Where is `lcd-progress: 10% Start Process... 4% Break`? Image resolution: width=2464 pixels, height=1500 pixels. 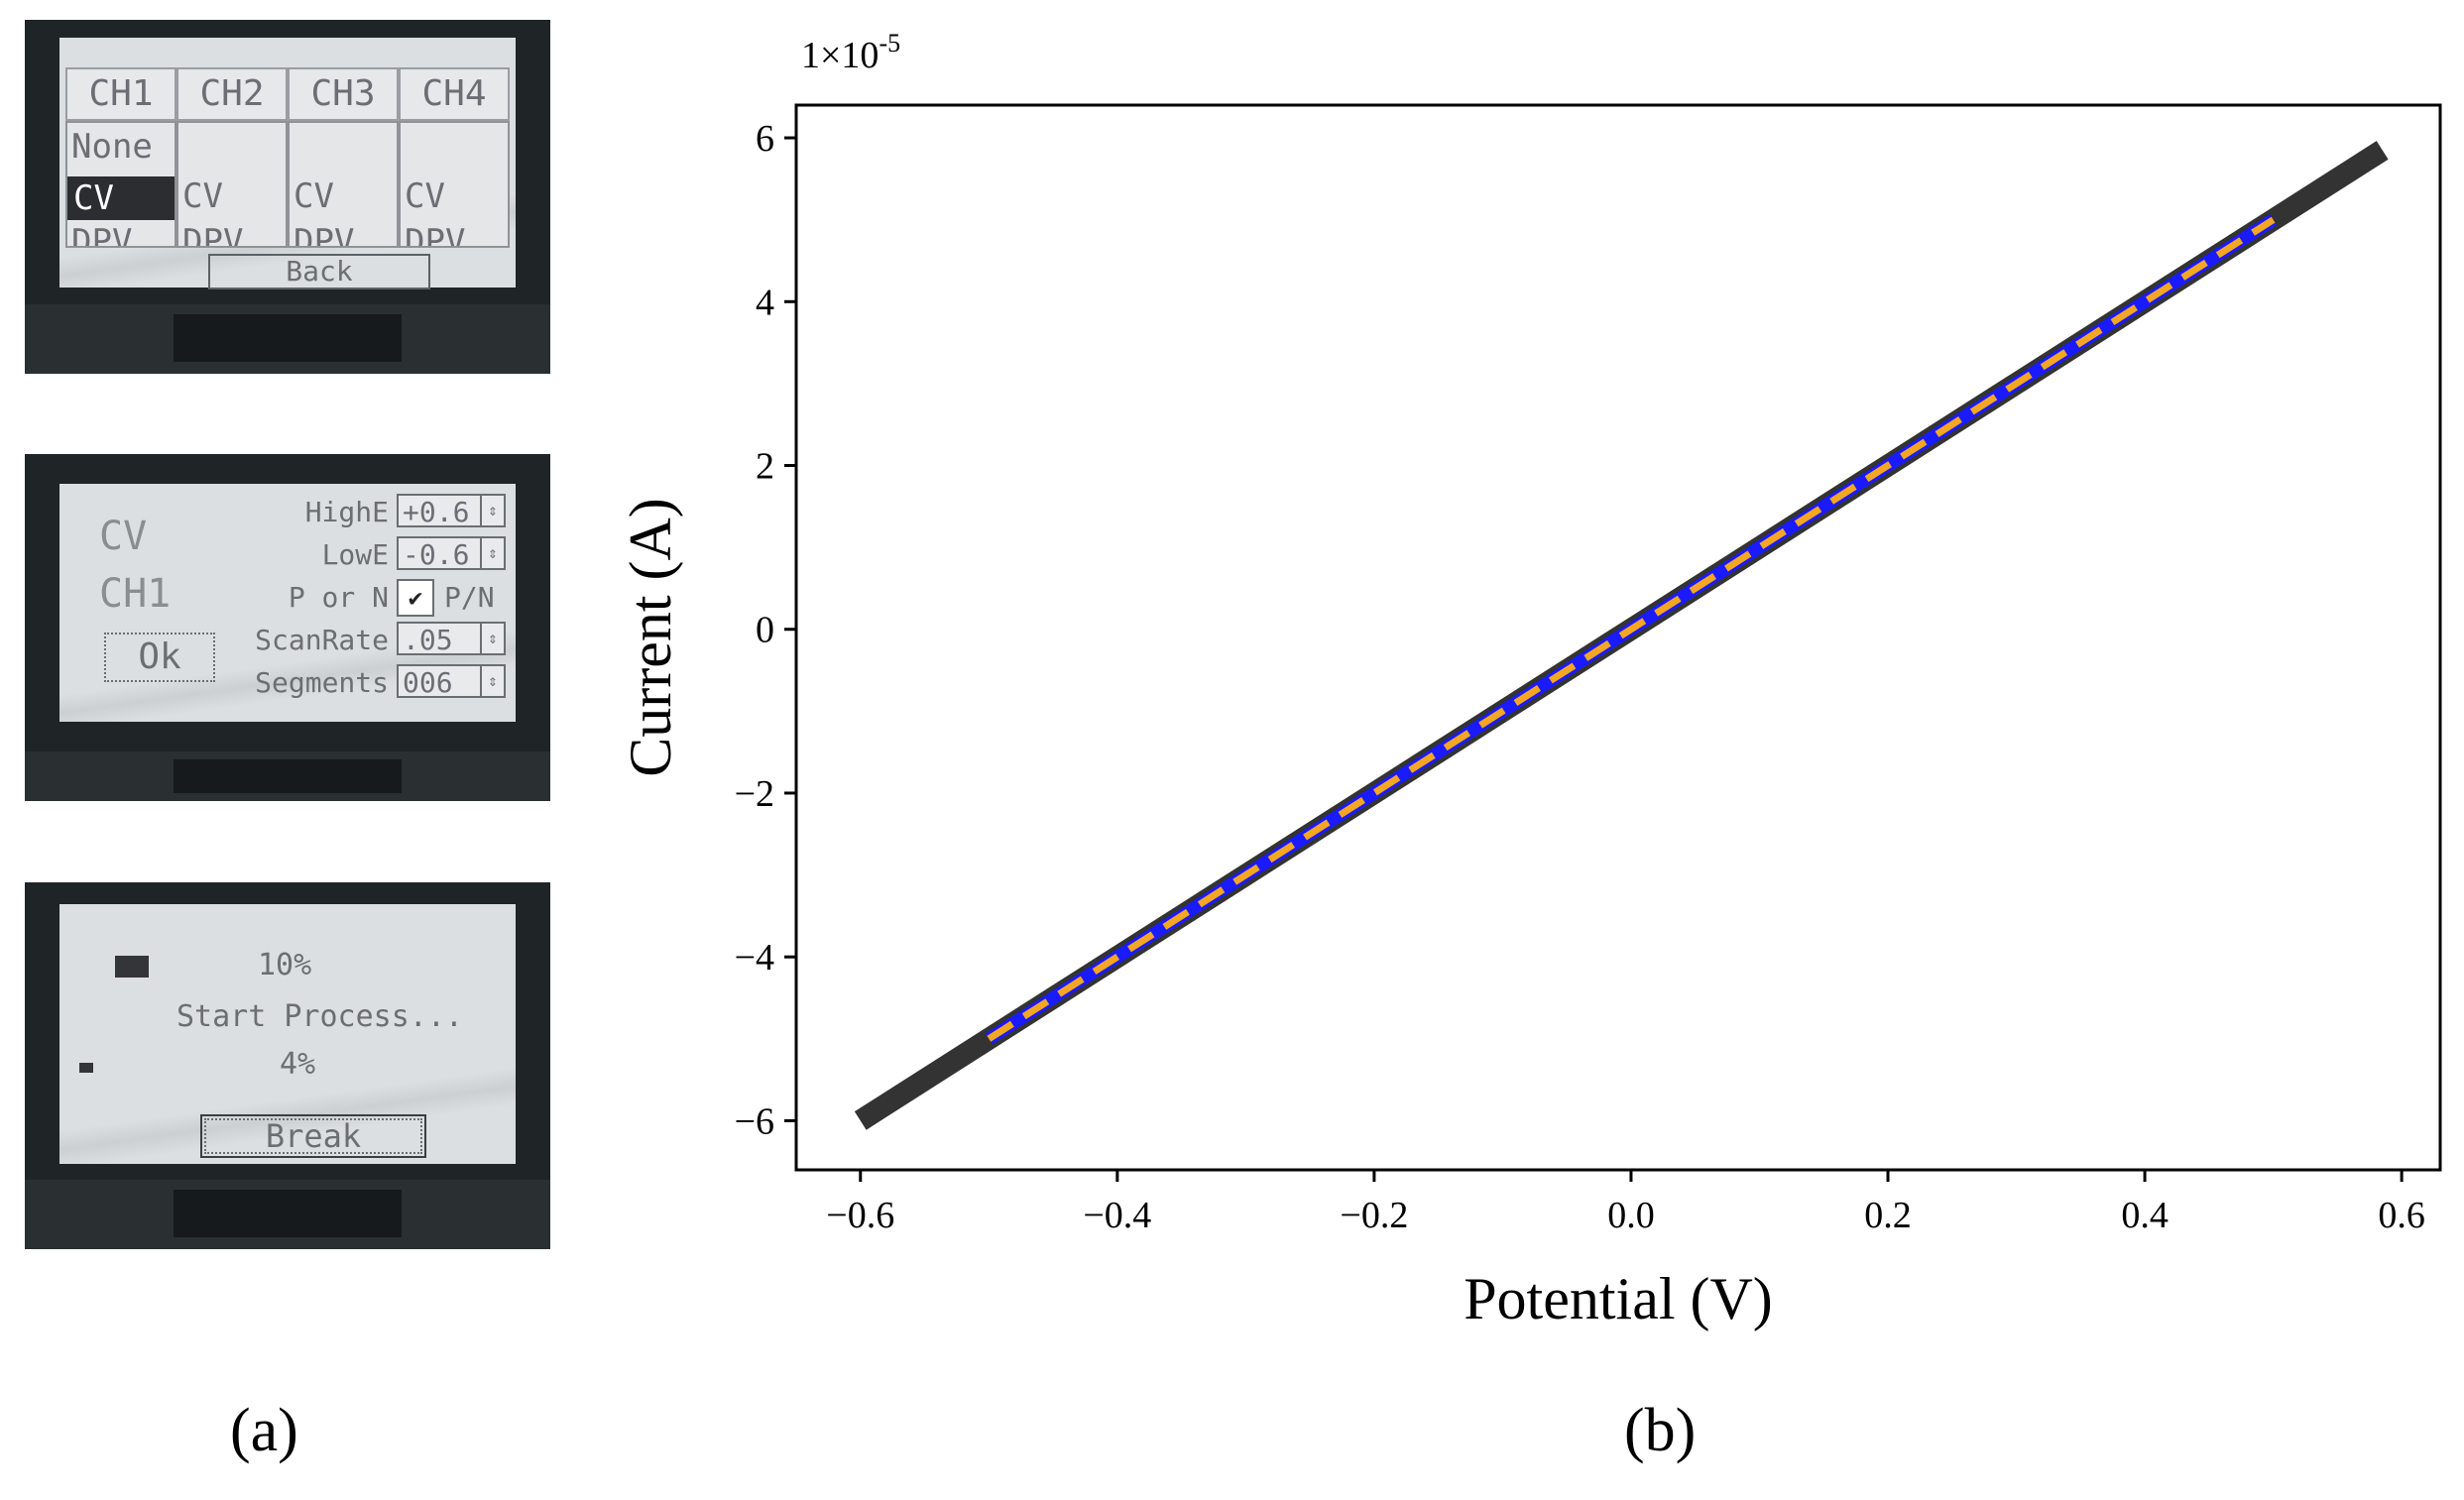
lcd-progress: 10% Start Process... 4% Break is located at coordinates (288, 1065).